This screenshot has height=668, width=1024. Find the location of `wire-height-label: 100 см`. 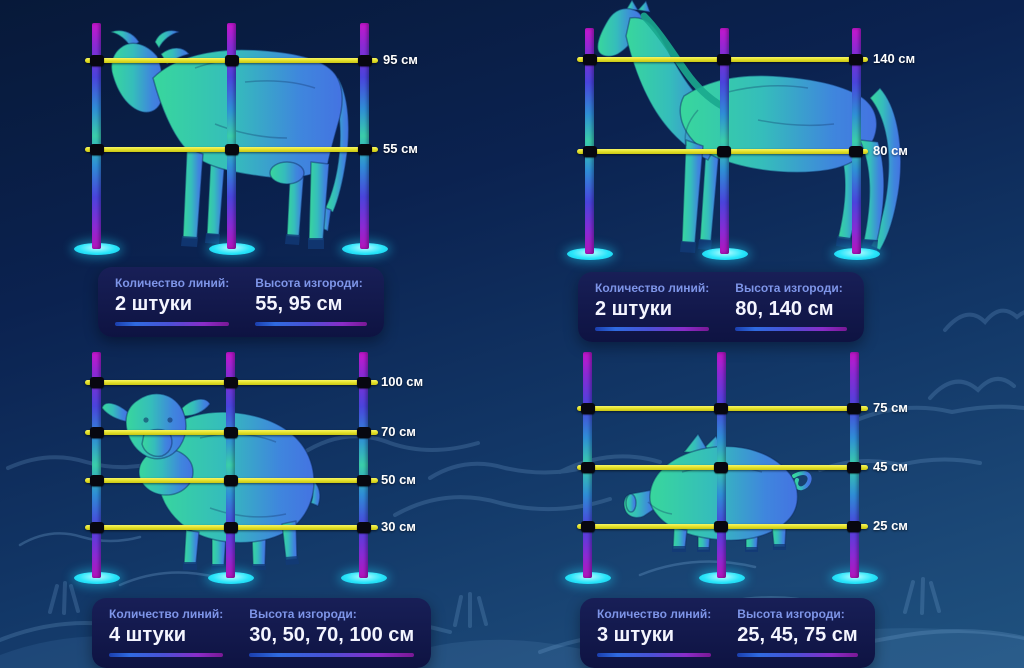

wire-height-label: 100 см is located at coordinates (402, 381).